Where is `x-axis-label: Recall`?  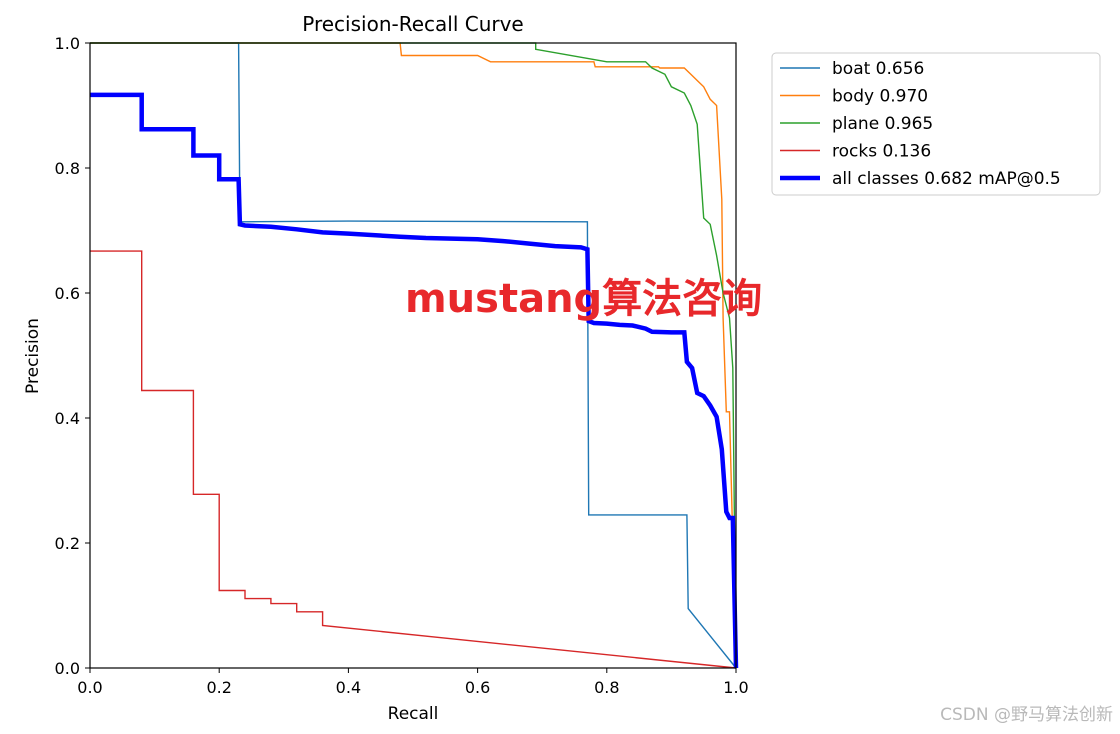
x-axis-label: Recall is located at coordinates (413, 714).